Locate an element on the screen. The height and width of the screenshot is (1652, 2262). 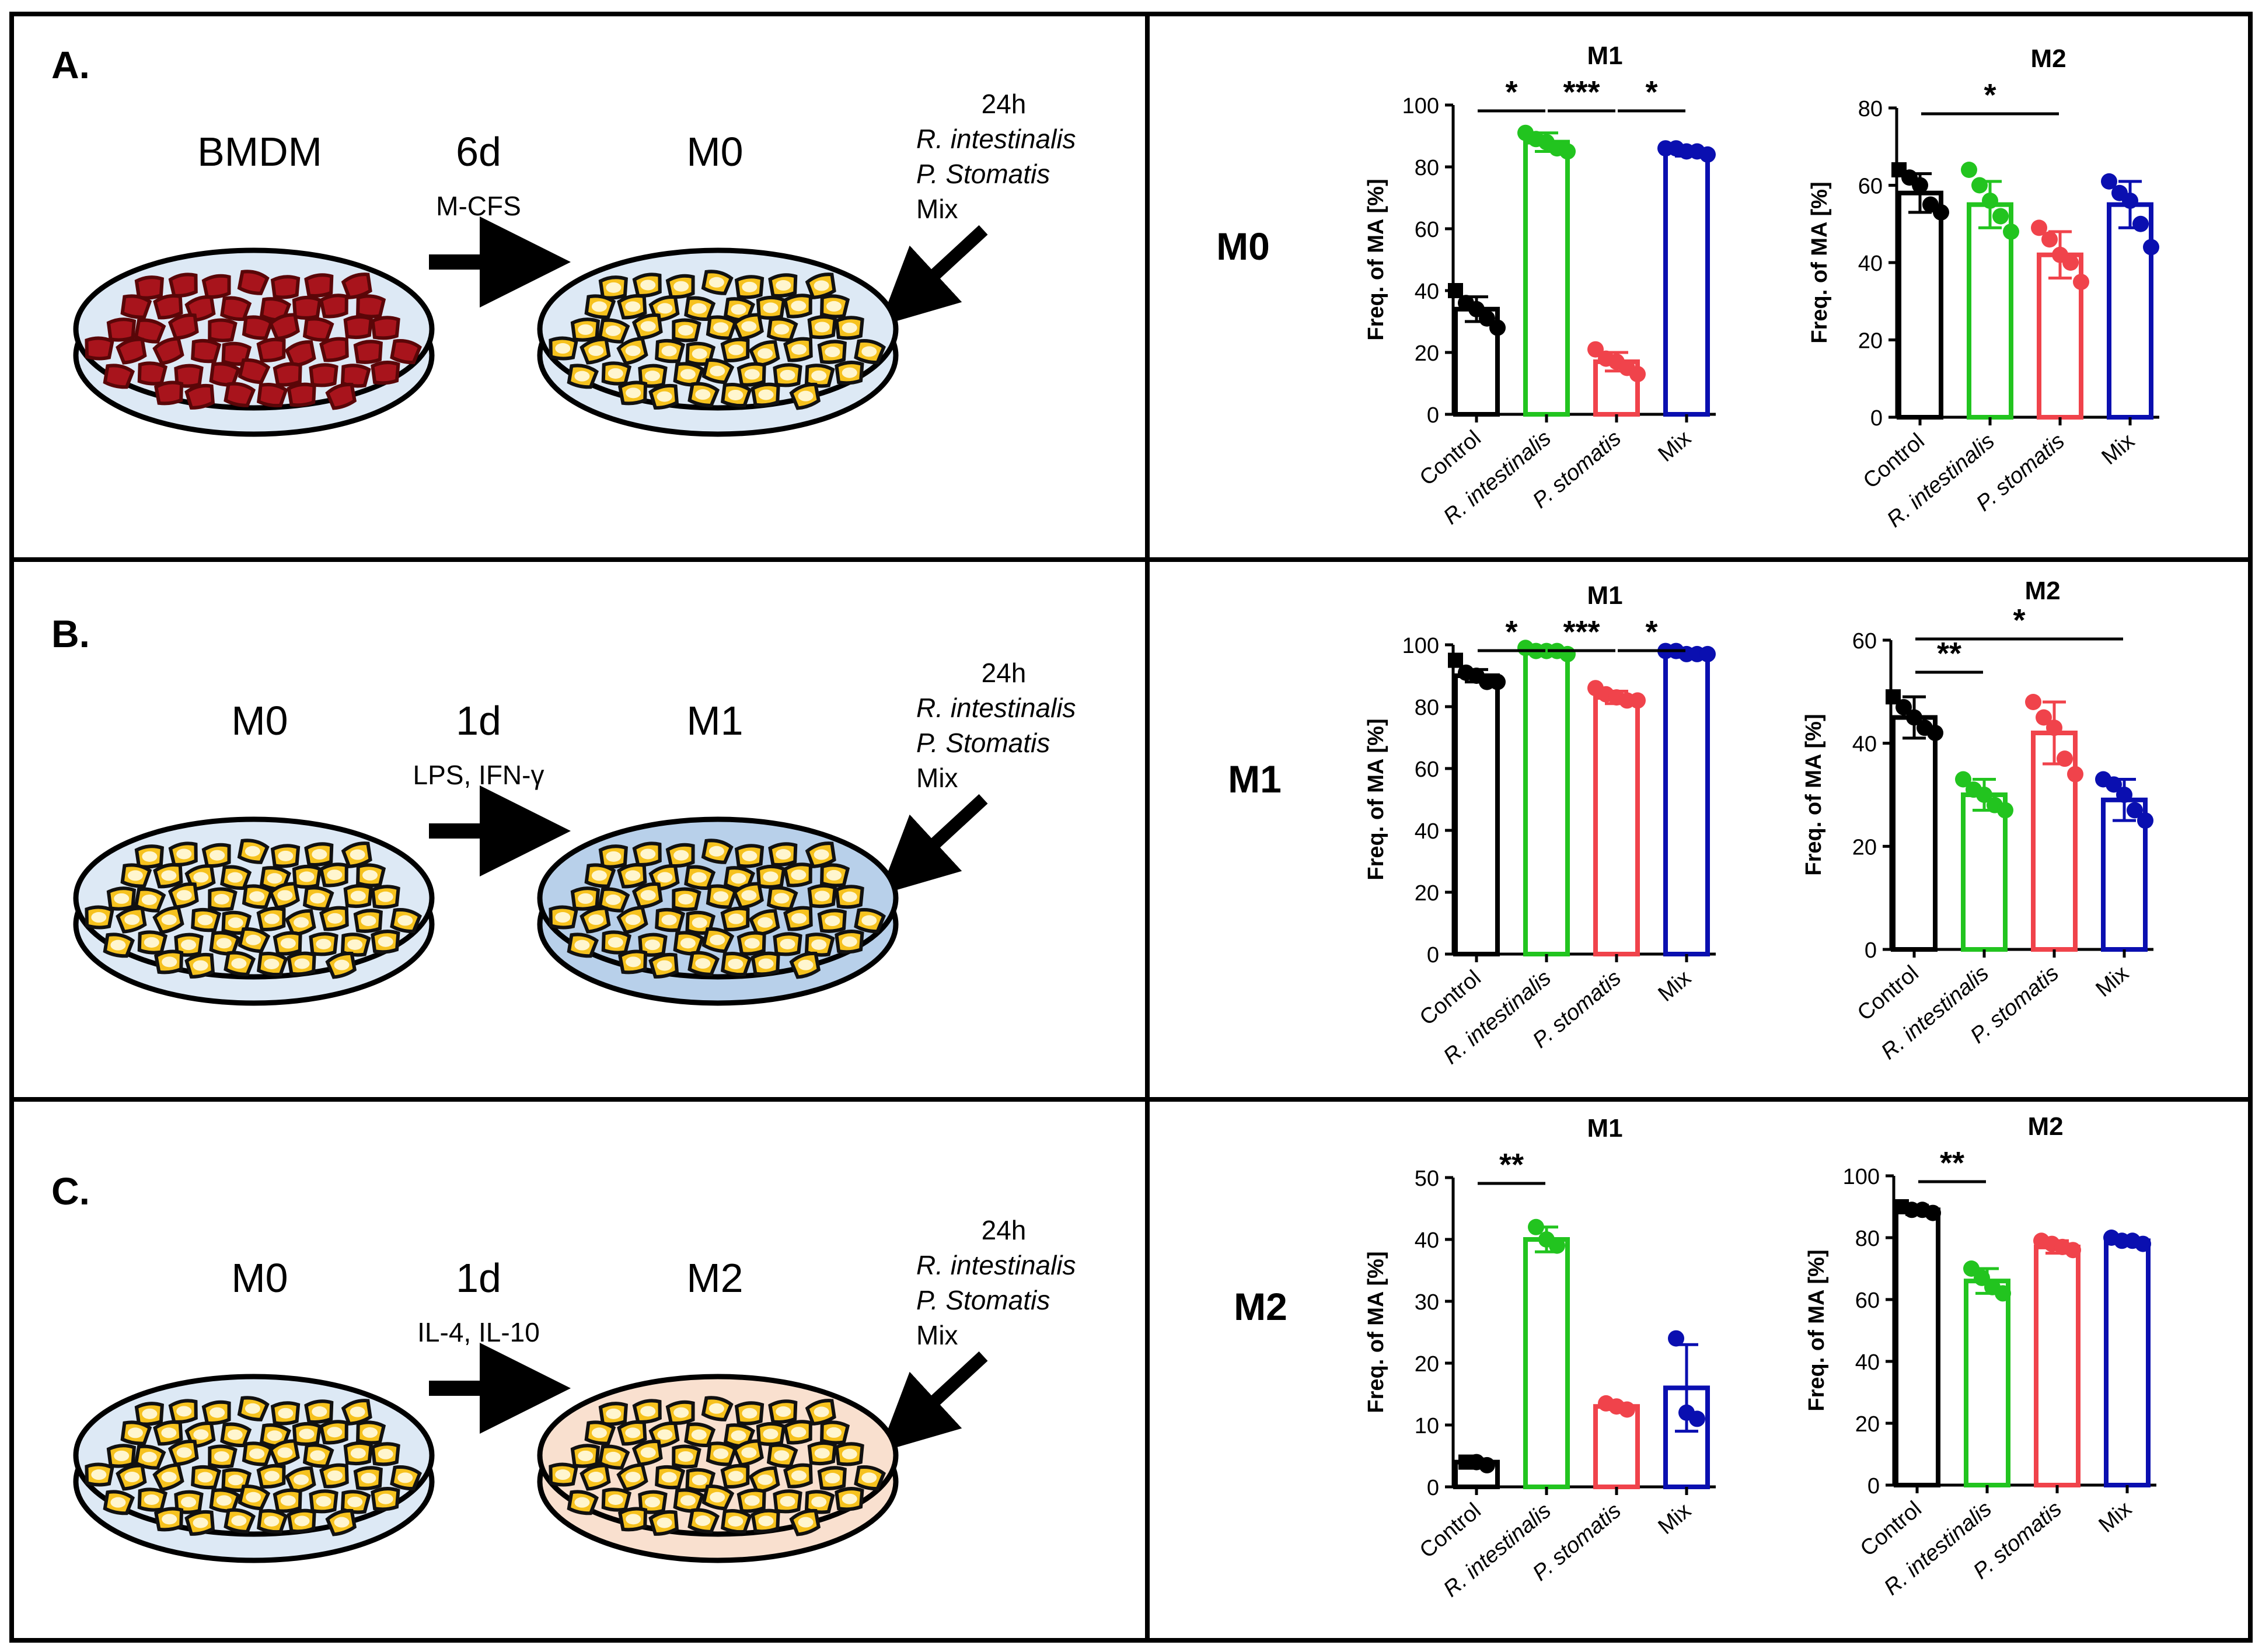
chart-title: M1 is located at coordinates (1604, 1129).